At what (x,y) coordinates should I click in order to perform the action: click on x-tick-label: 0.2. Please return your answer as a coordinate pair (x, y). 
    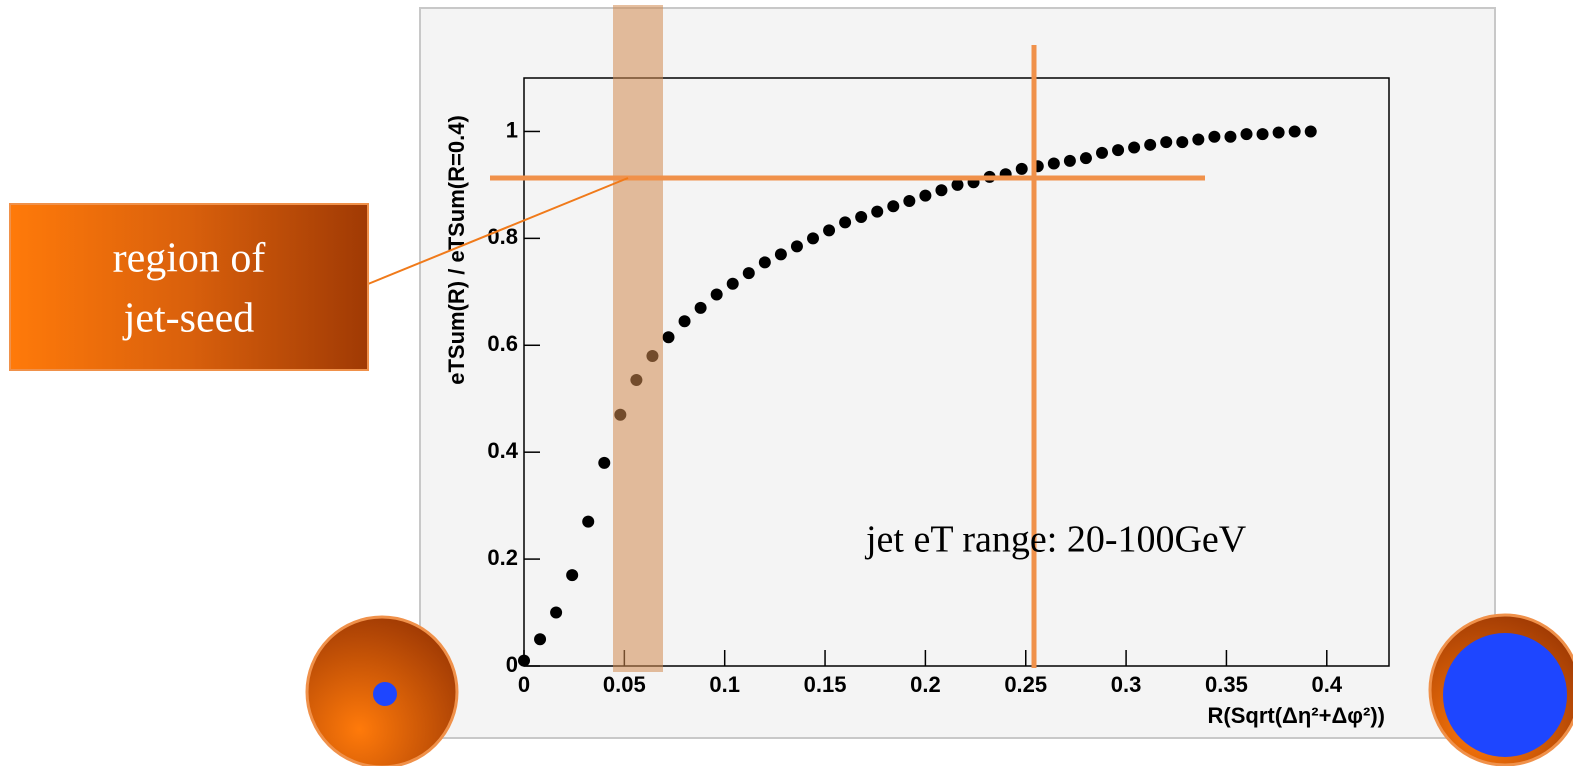
    Looking at the image, I should click on (925, 684).